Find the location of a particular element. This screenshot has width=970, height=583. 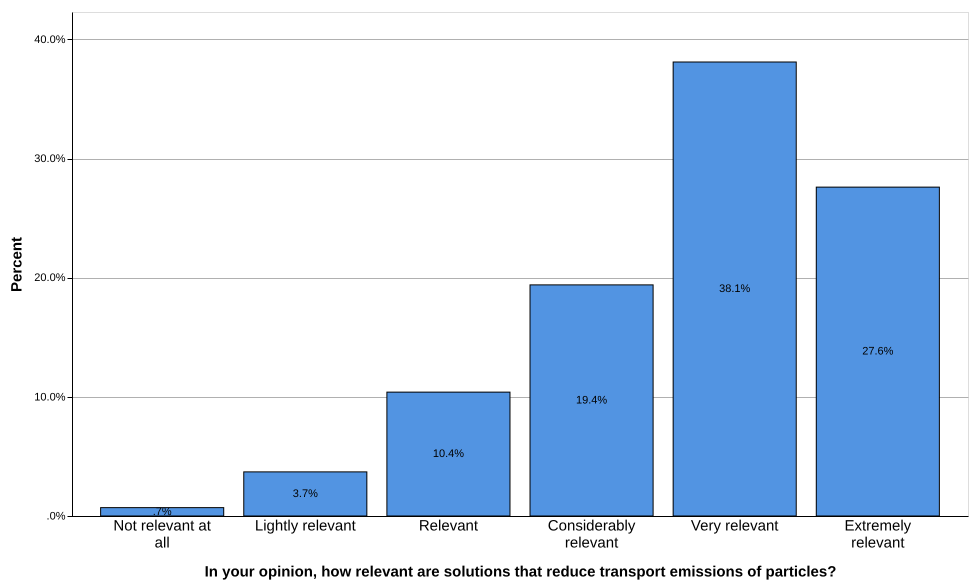

y-tick-label: 20.0% is located at coordinates (50, 278).